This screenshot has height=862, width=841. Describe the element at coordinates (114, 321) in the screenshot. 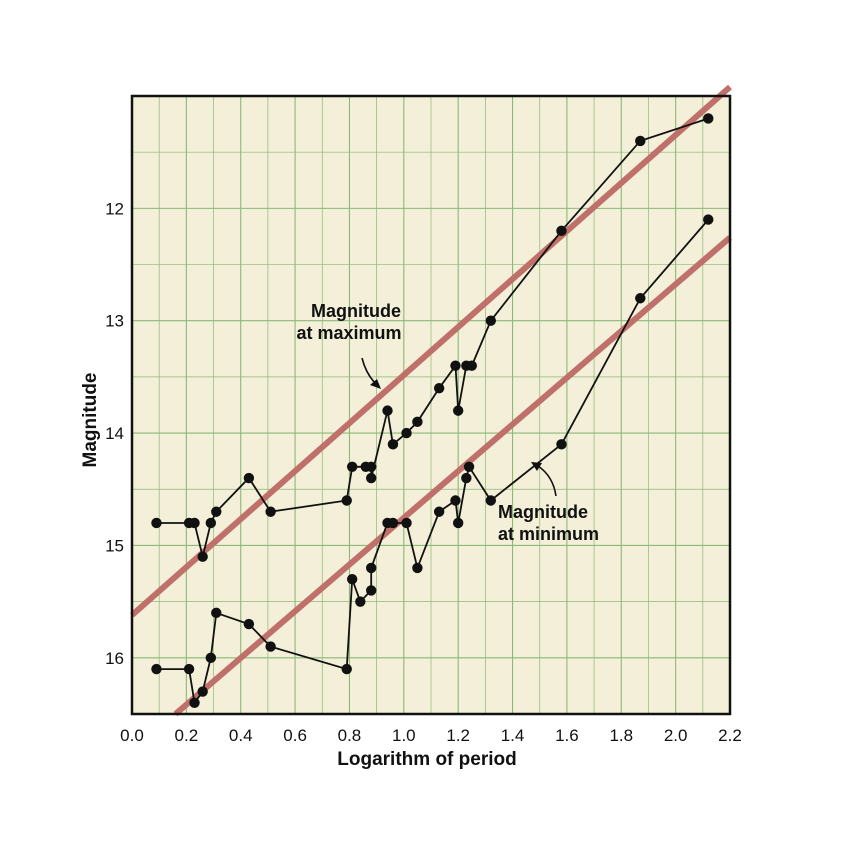

I see `y-tick-label: 13` at that location.